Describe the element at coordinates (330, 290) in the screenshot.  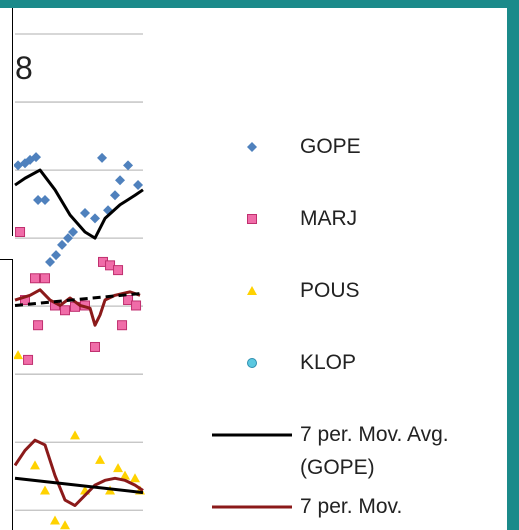
I see `legend-label: POUS` at that location.